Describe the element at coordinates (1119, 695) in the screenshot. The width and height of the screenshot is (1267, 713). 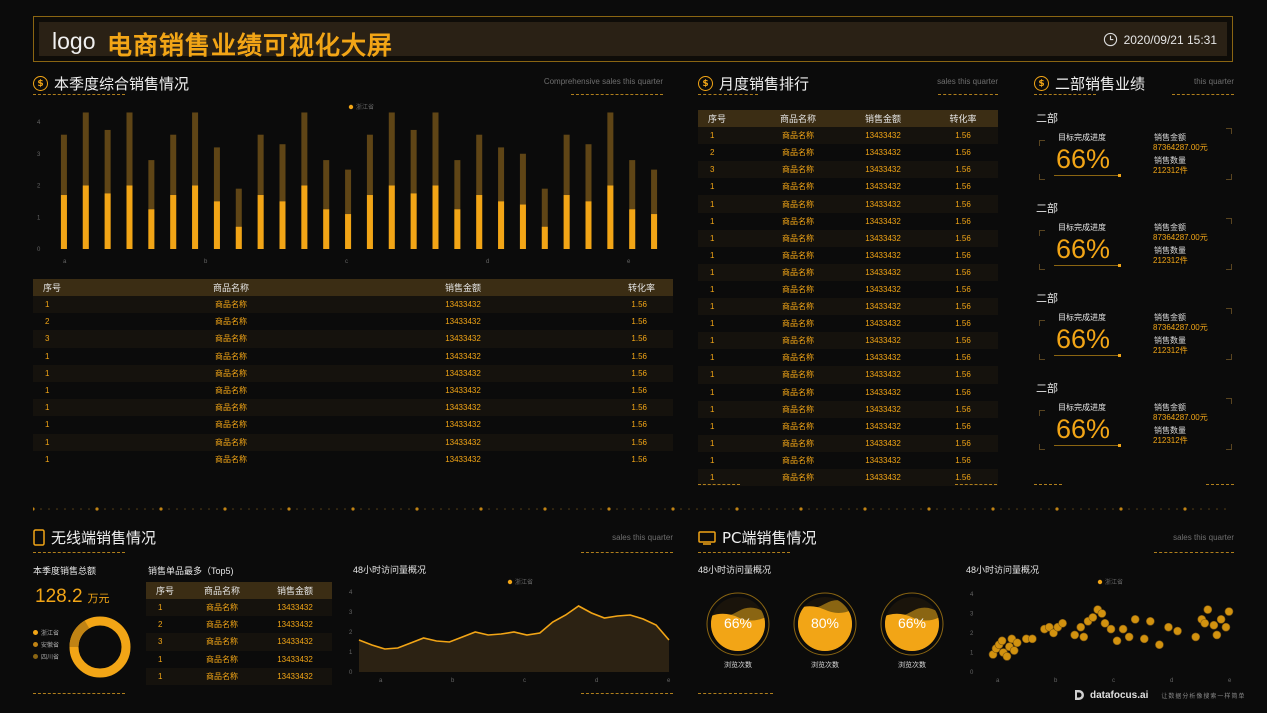
I see `brand-name: datafocus.ai` at that location.